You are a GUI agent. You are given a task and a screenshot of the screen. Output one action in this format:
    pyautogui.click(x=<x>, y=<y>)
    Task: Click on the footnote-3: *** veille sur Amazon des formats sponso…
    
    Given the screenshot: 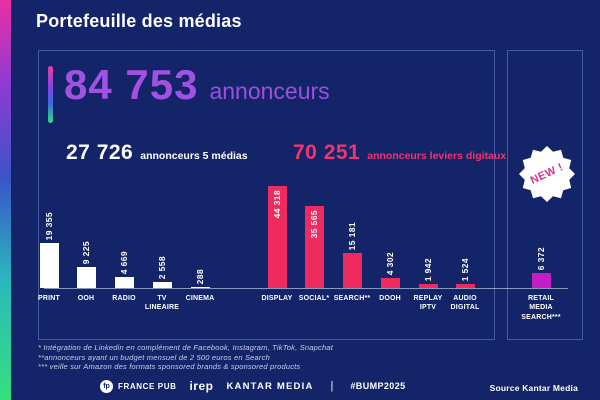 What is the action you would take?
    pyautogui.click(x=169, y=366)
    